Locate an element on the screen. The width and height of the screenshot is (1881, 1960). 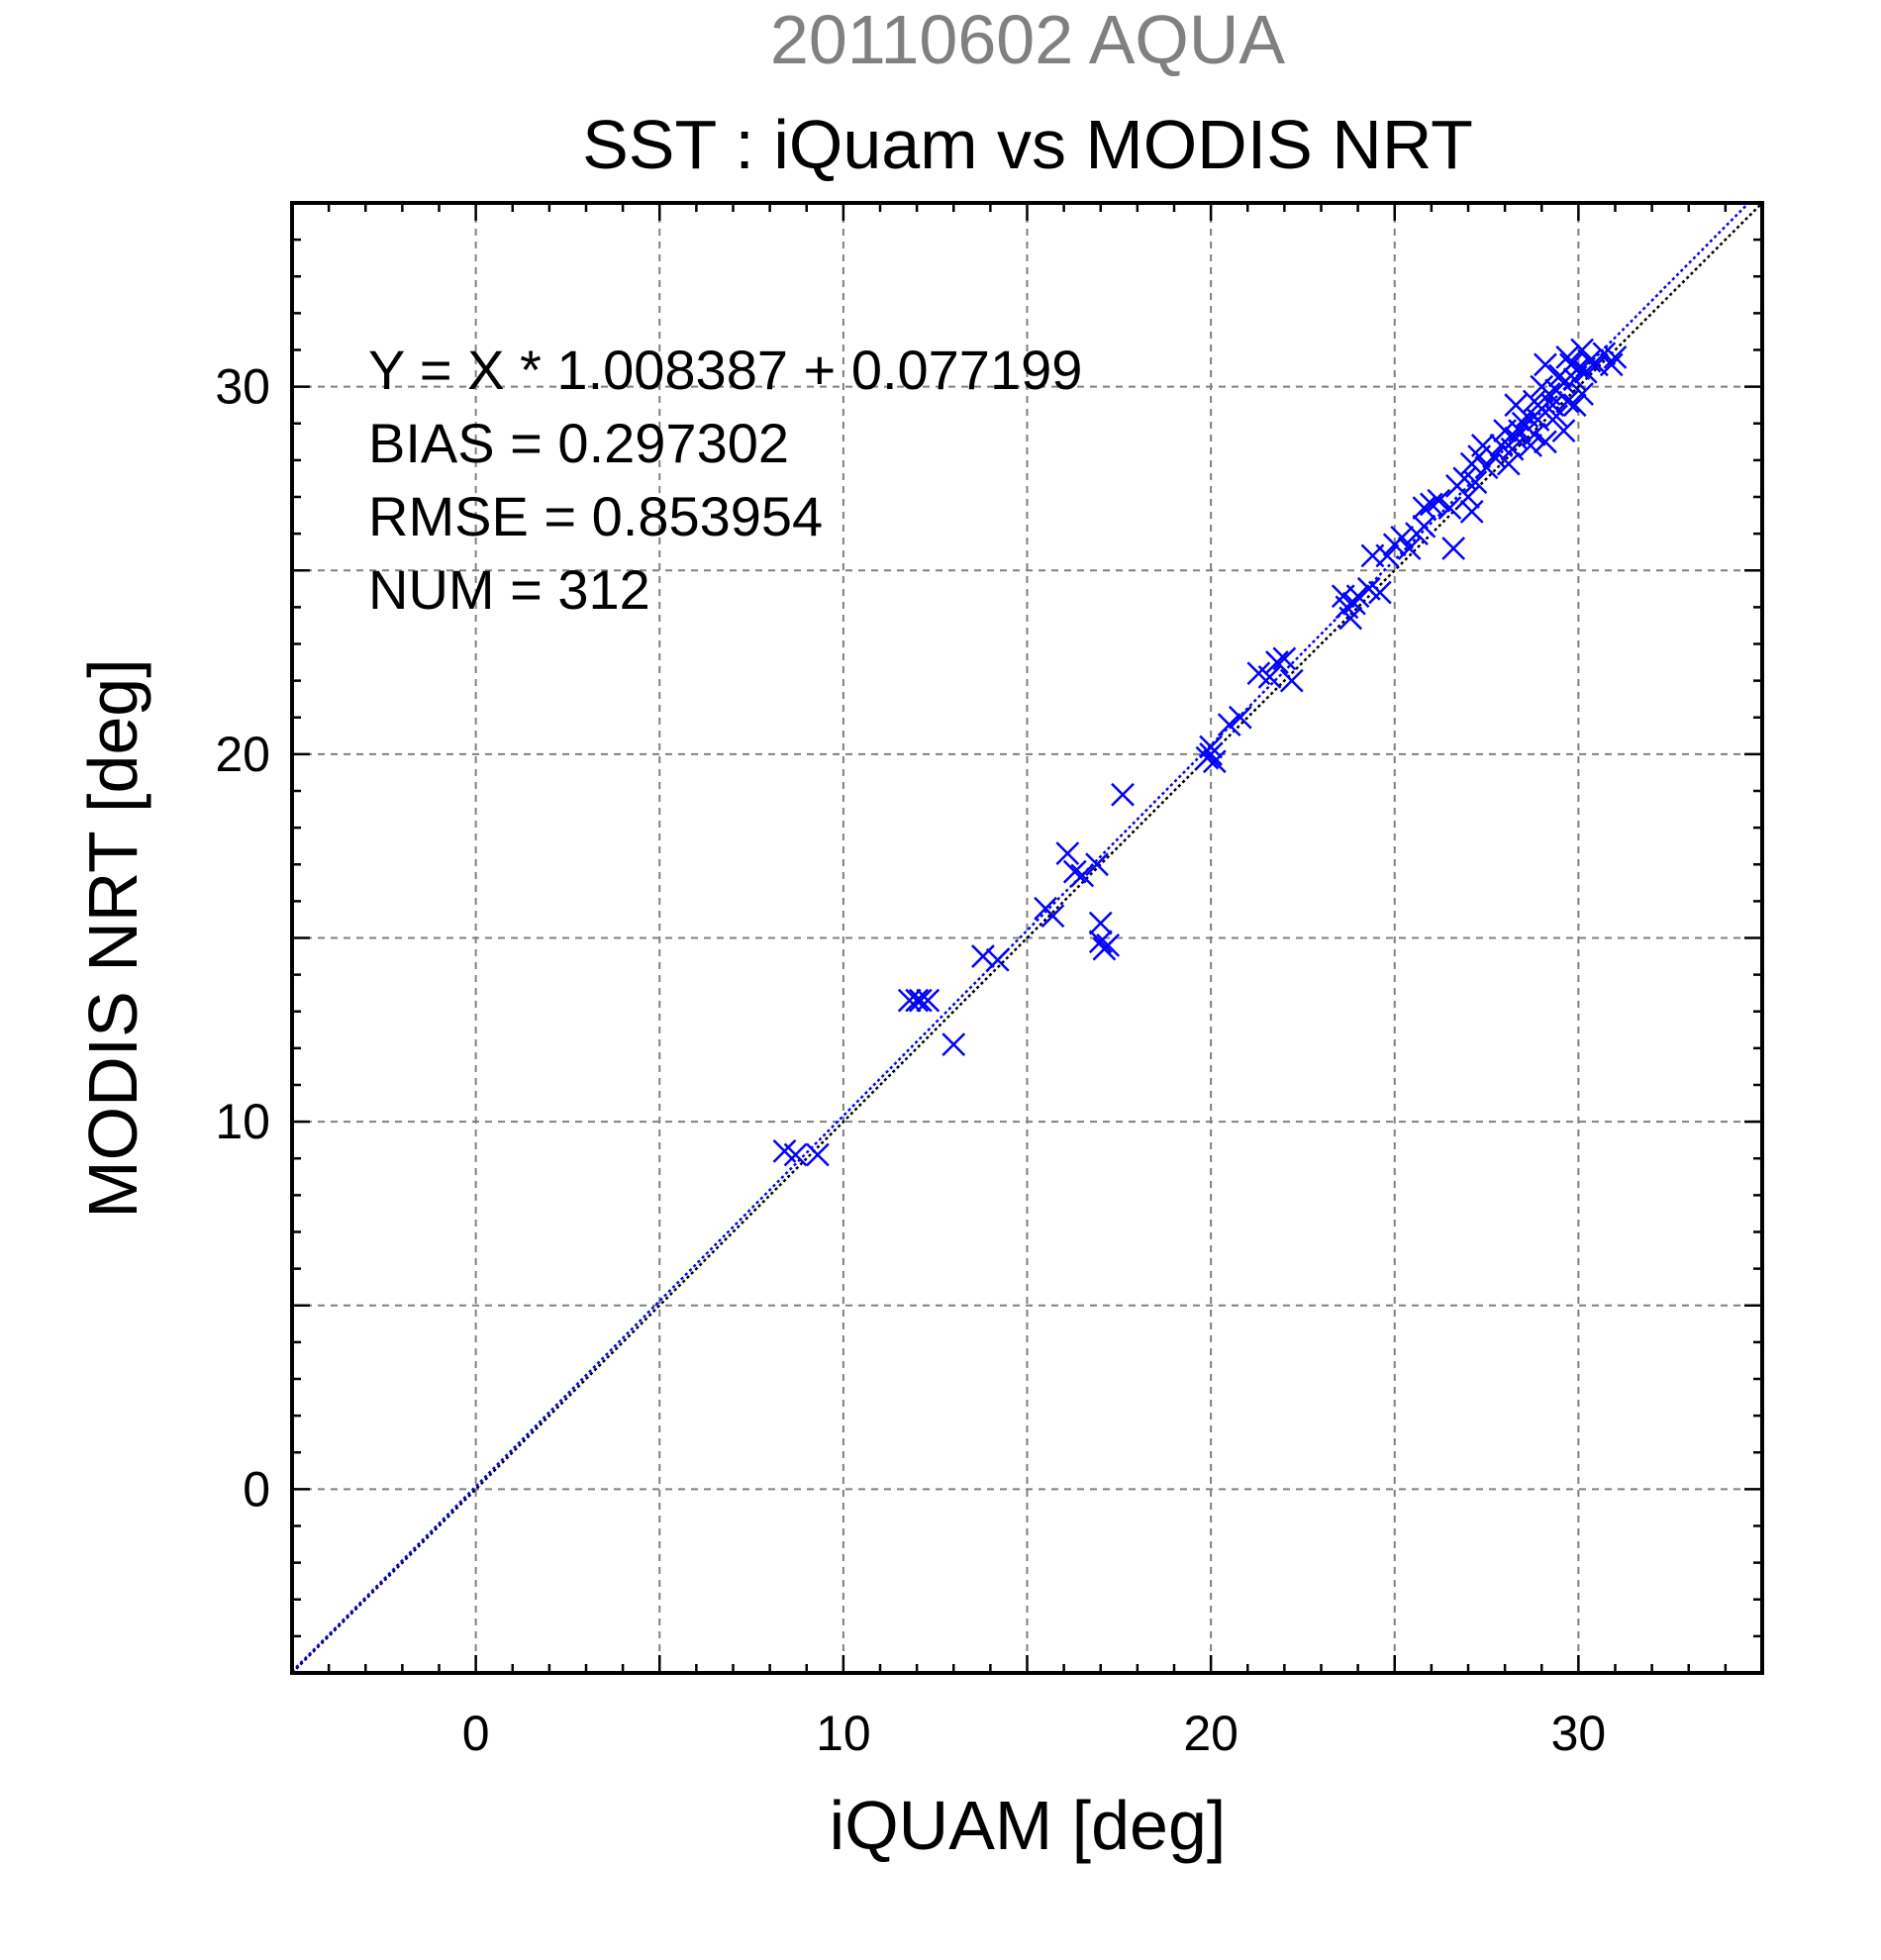
y-tick-label: 30 is located at coordinates (243, 387).